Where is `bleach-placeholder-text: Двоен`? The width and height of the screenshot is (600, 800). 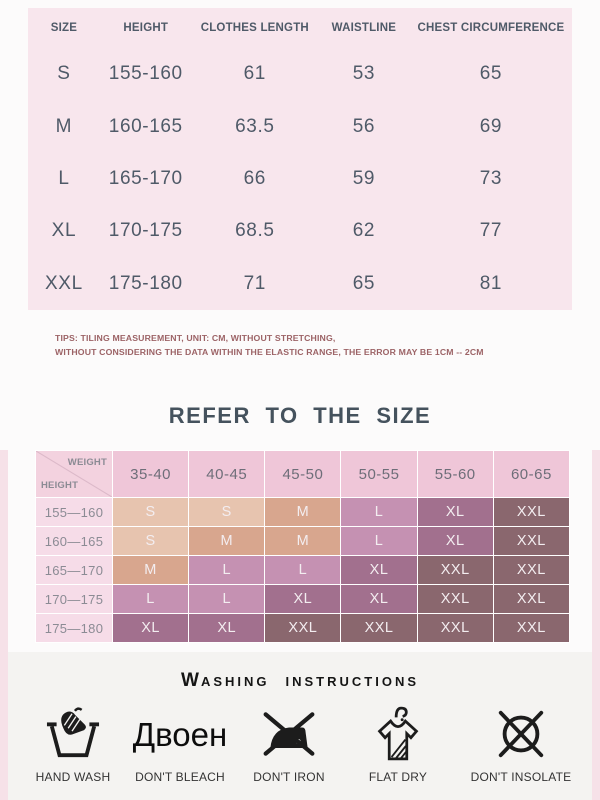 bleach-placeholder-text: Двоен is located at coordinates (180, 734).